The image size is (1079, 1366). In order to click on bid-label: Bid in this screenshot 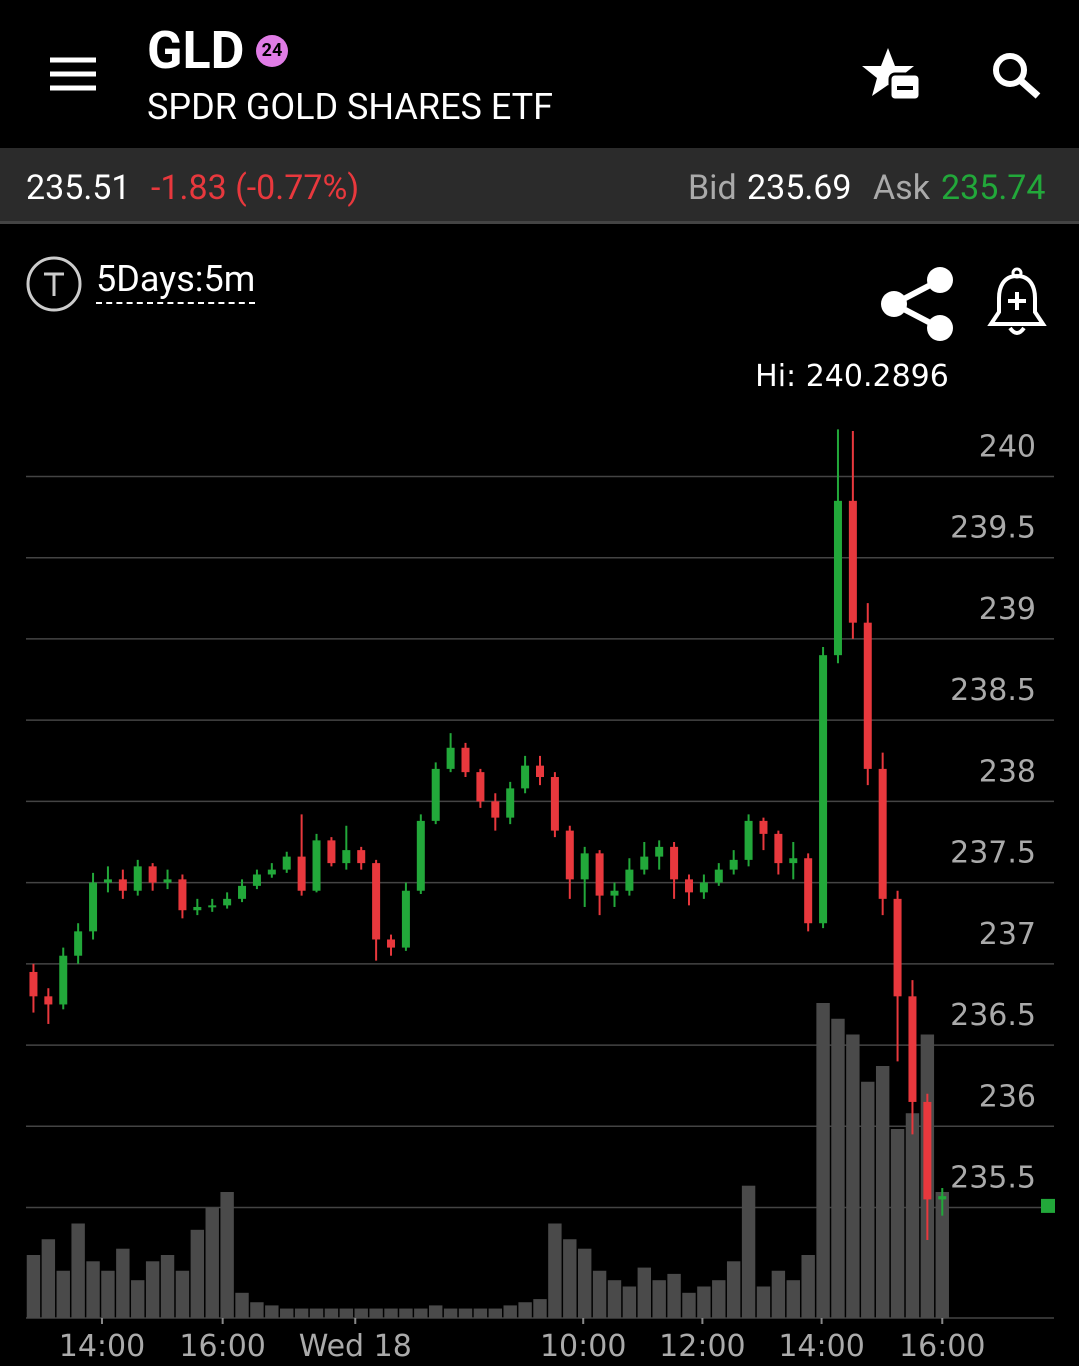, I will do `click(712, 188)`.